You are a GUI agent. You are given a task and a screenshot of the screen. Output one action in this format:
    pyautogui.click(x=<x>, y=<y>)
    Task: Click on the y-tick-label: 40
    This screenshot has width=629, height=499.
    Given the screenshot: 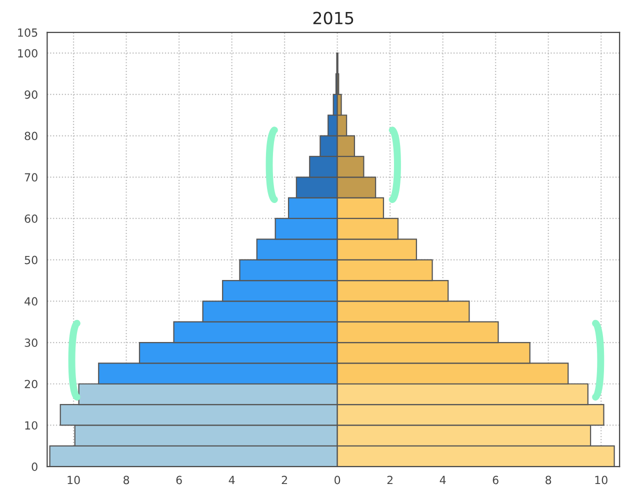 What is the action you would take?
    pyautogui.click(x=31, y=301)
    